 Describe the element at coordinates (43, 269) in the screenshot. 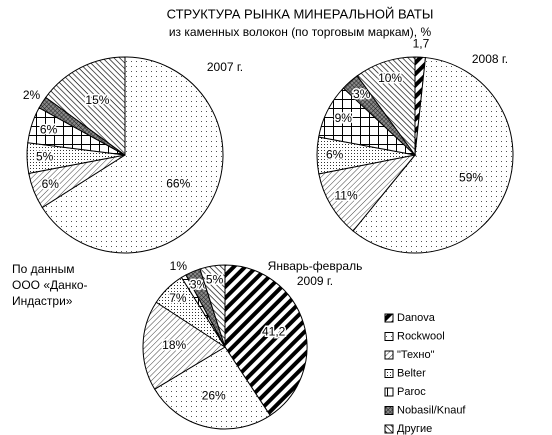

I see `source-note: По данным` at that location.